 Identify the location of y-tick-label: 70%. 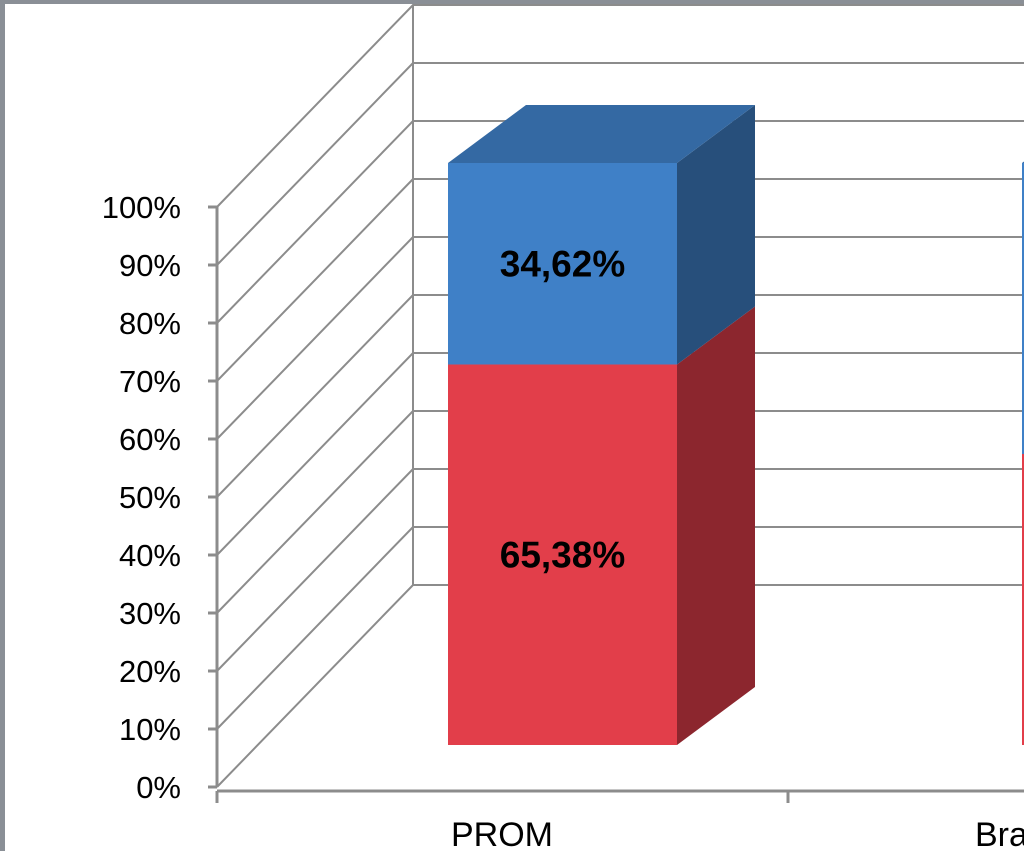
(150, 381).